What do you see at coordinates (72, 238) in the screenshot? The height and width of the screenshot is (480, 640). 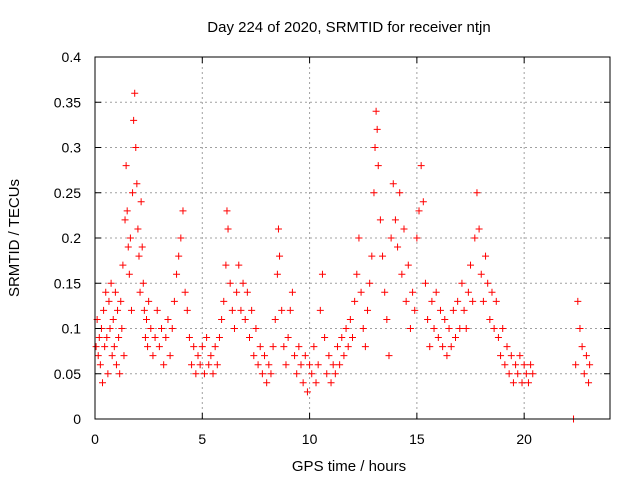 I see `y-tick-label: 0.2` at bounding box center [72, 238].